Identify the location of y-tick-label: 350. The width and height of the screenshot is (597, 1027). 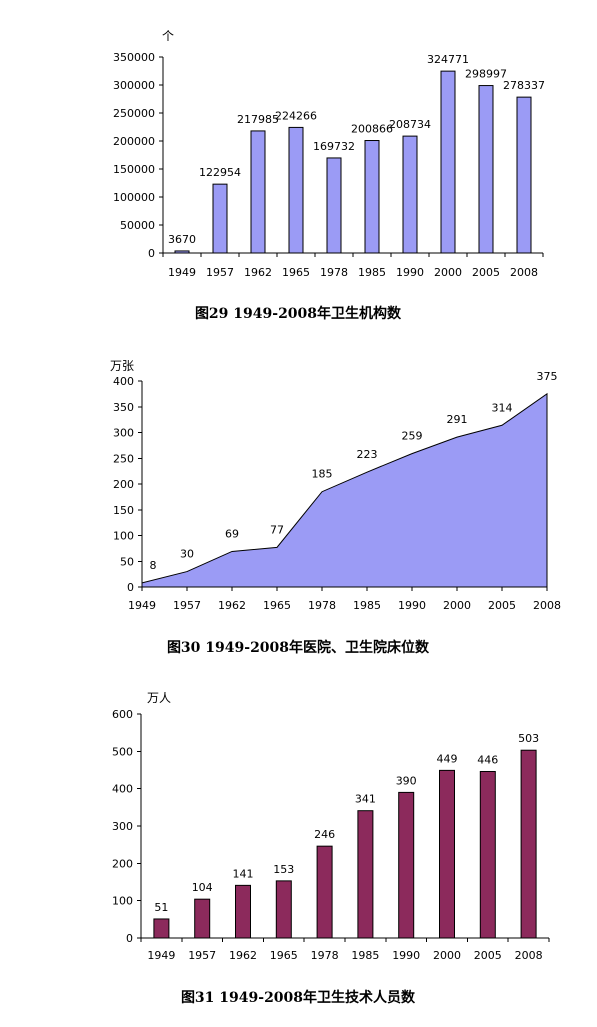
(123, 407).